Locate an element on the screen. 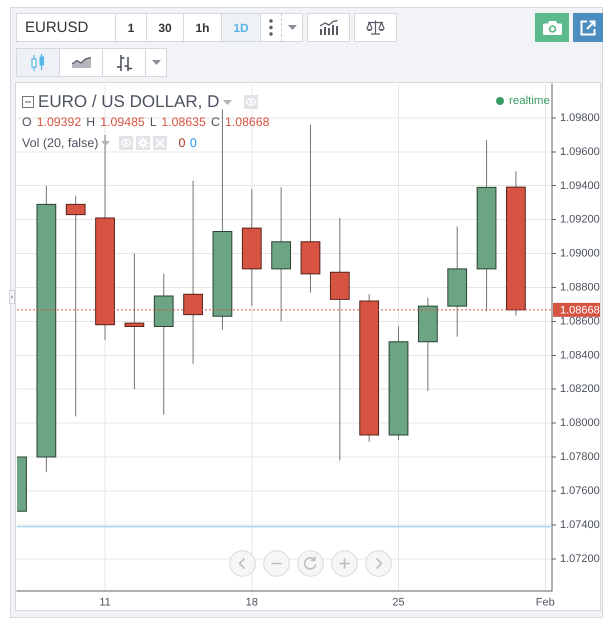 This screenshot has height=632, width=610. interval-button: 1h is located at coordinates (202, 27).